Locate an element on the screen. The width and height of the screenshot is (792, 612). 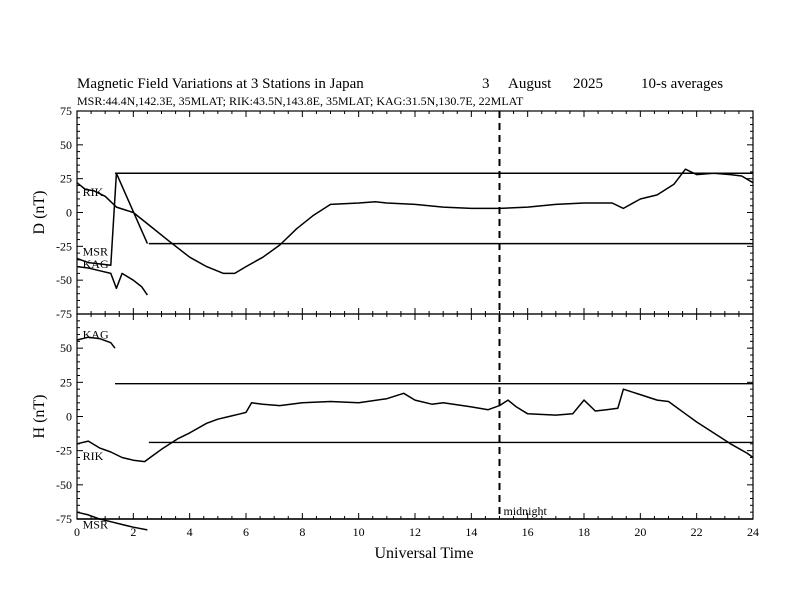
midnight-marker: midnight is located at coordinates (523, 315).